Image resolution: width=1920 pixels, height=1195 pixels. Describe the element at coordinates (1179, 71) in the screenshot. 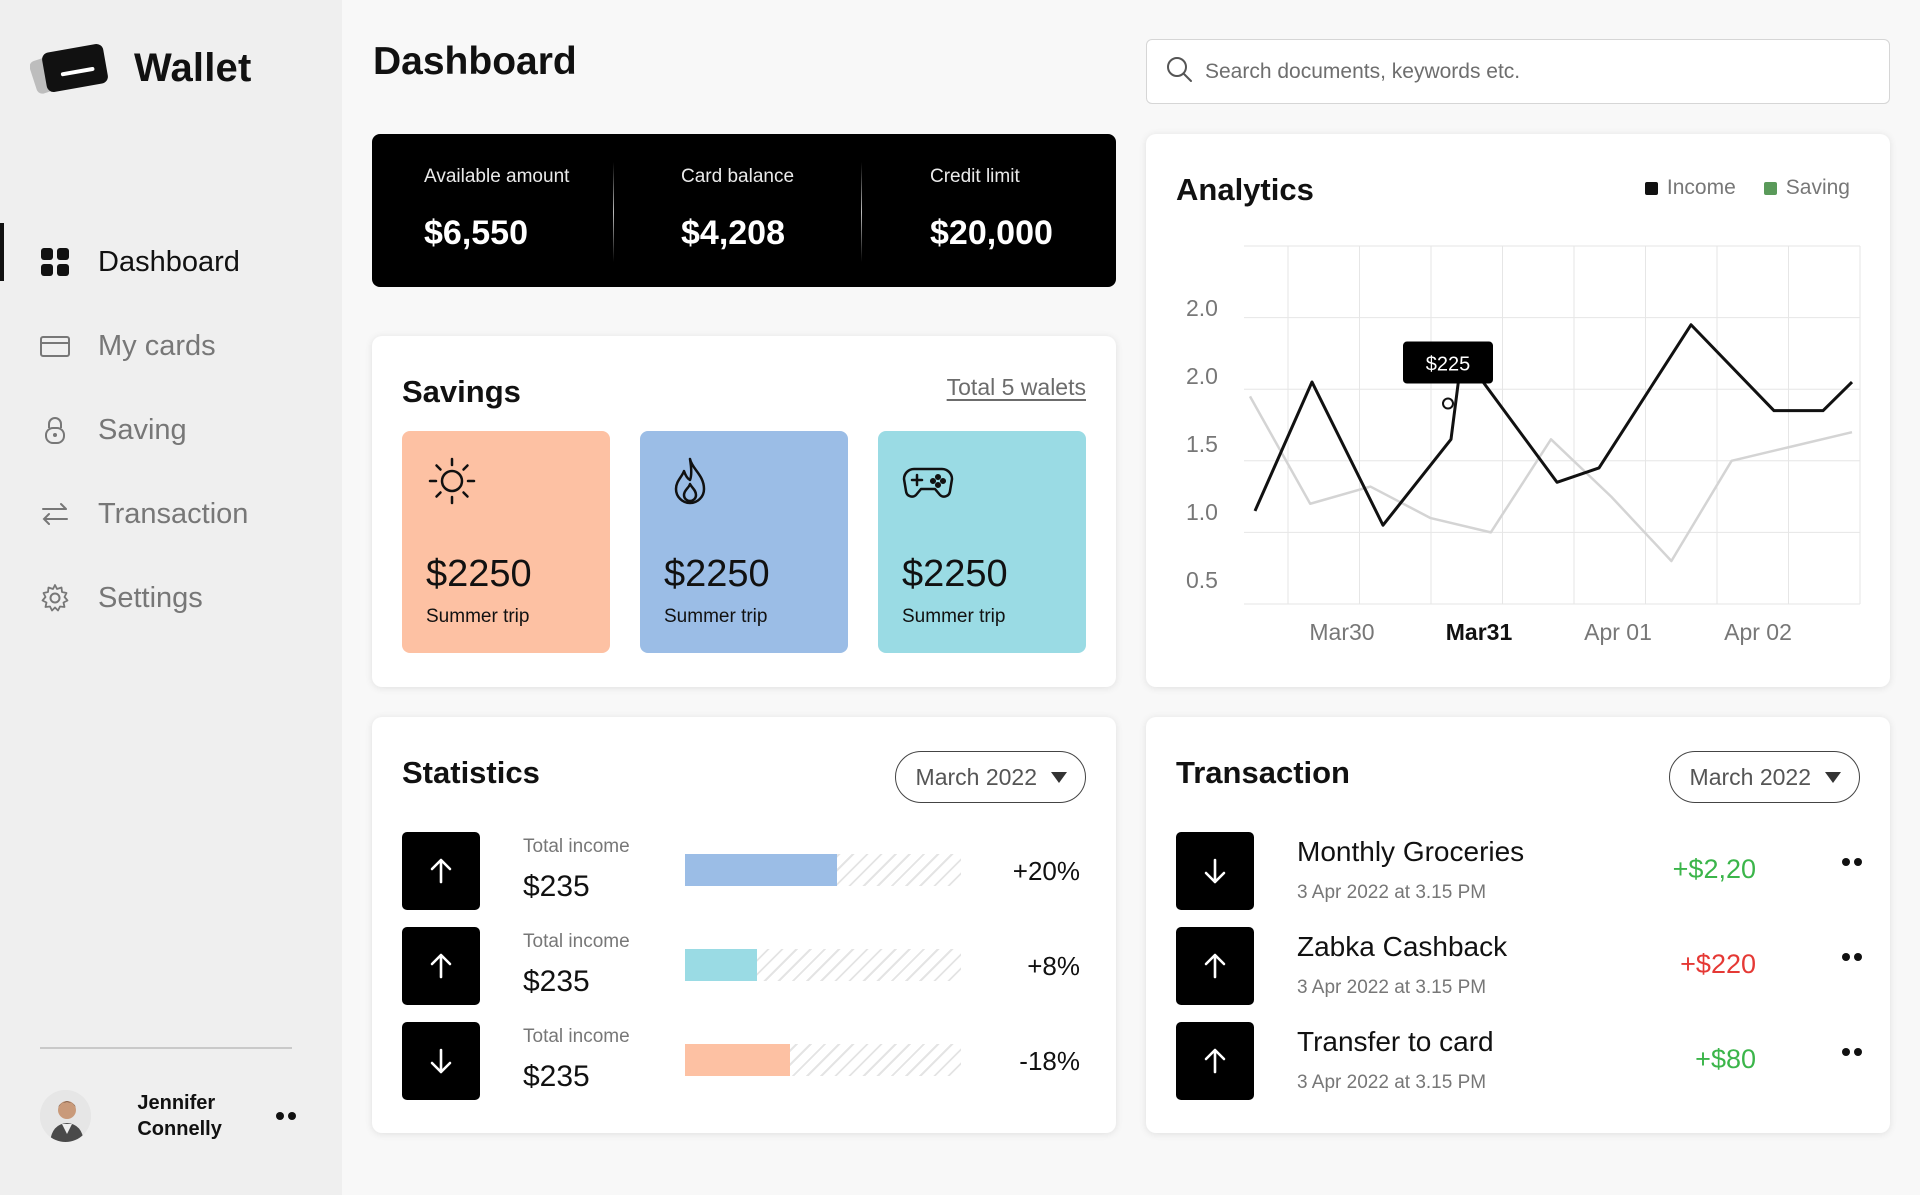

I see `search-icon` at that location.